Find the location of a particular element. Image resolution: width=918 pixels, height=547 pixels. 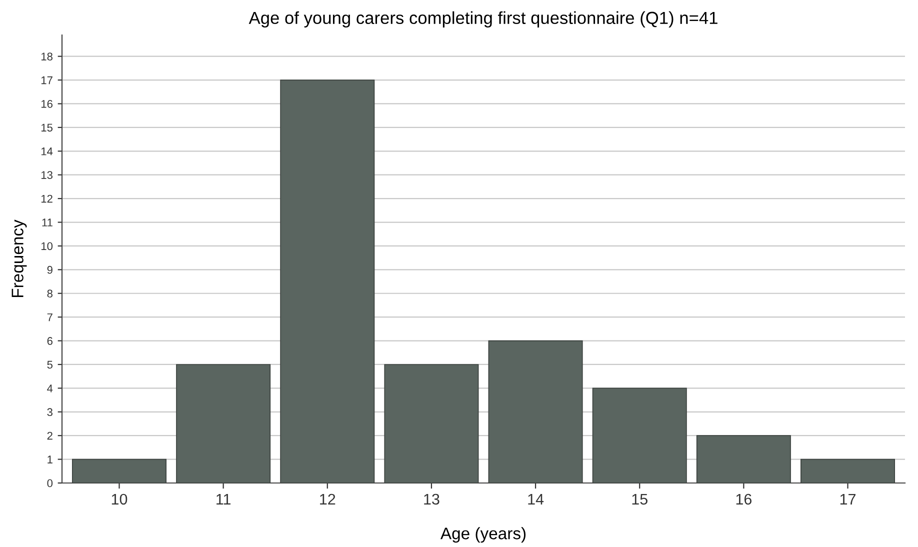

y-tick-label: 3 is located at coordinates (49, 412).